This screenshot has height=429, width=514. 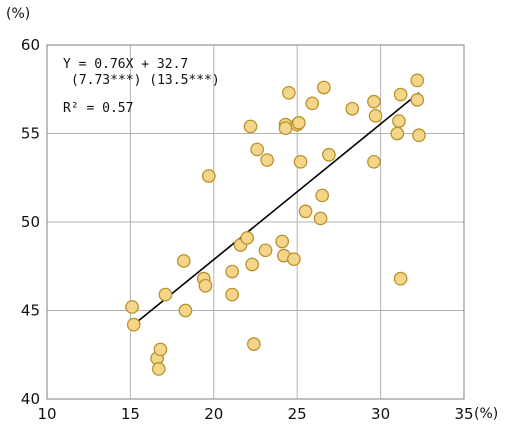 What do you see at coordinates (30, 311) in the screenshot?
I see `y-tick-label: 45` at bounding box center [30, 311].